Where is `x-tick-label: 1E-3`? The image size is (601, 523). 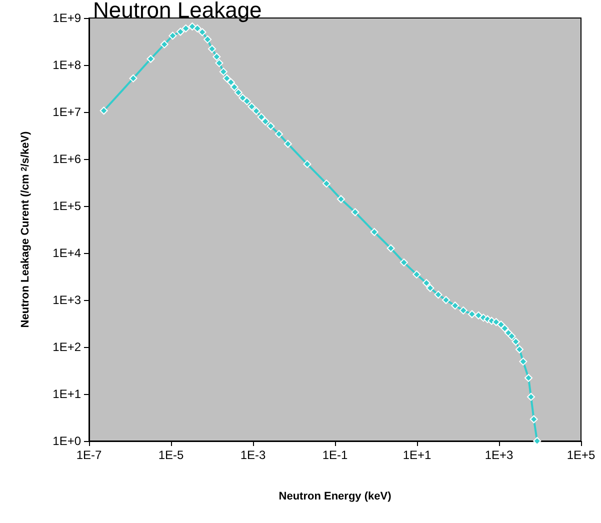 x-tick-label: 1E-3 is located at coordinates (253, 455).